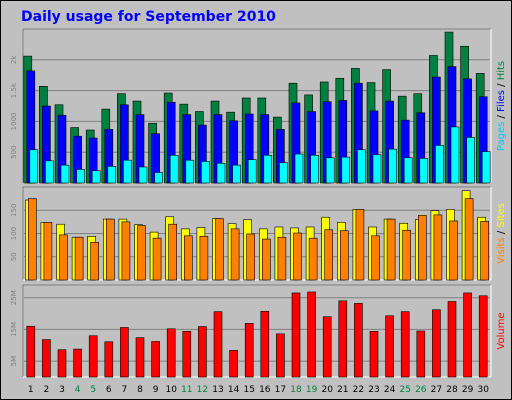  What do you see at coordinates (14, 297) in the screenshot?
I see `y-tick-label-volume: 25M` at bounding box center [14, 297].